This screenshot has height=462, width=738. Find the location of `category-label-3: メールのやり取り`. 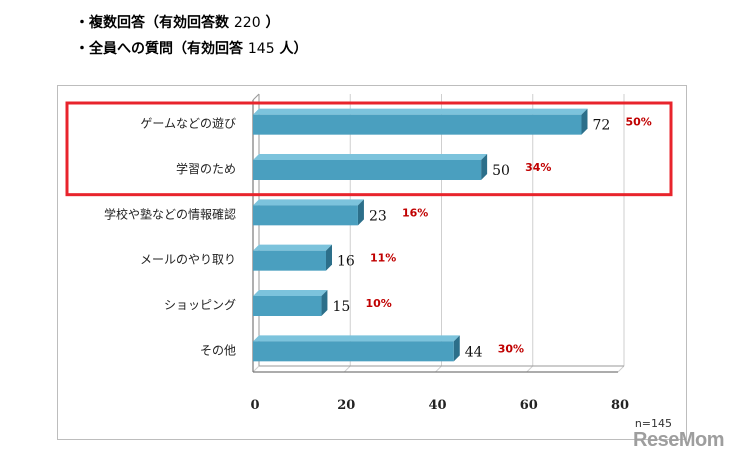

category-label-3: メールのやり取り is located at coordinates (188, 260).